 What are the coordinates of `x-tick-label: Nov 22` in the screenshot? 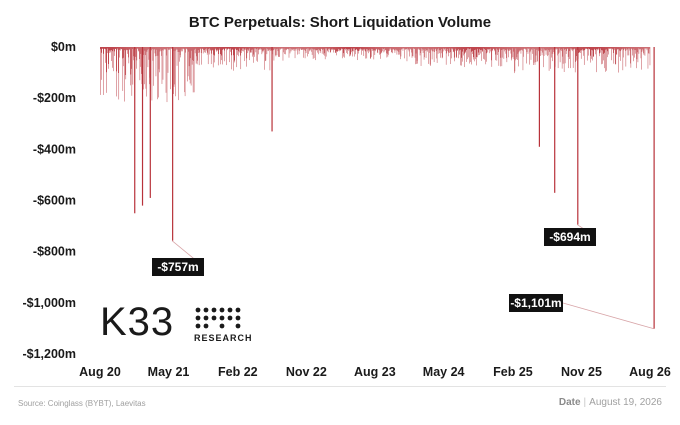 It's located at (306, 372).